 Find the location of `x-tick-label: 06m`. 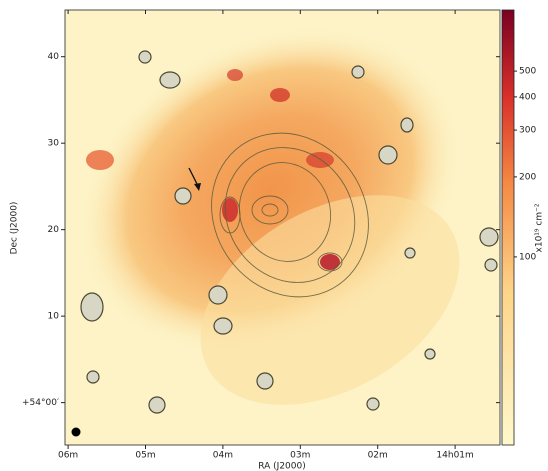

x-tick-label: 06m is located at coordinates (68, 456).